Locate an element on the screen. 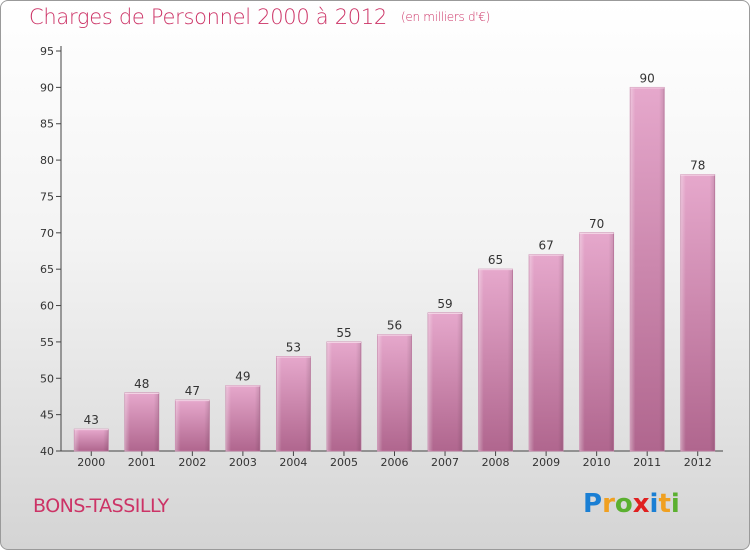  bar-value-label: 78 is located at coordinates (697, 166).